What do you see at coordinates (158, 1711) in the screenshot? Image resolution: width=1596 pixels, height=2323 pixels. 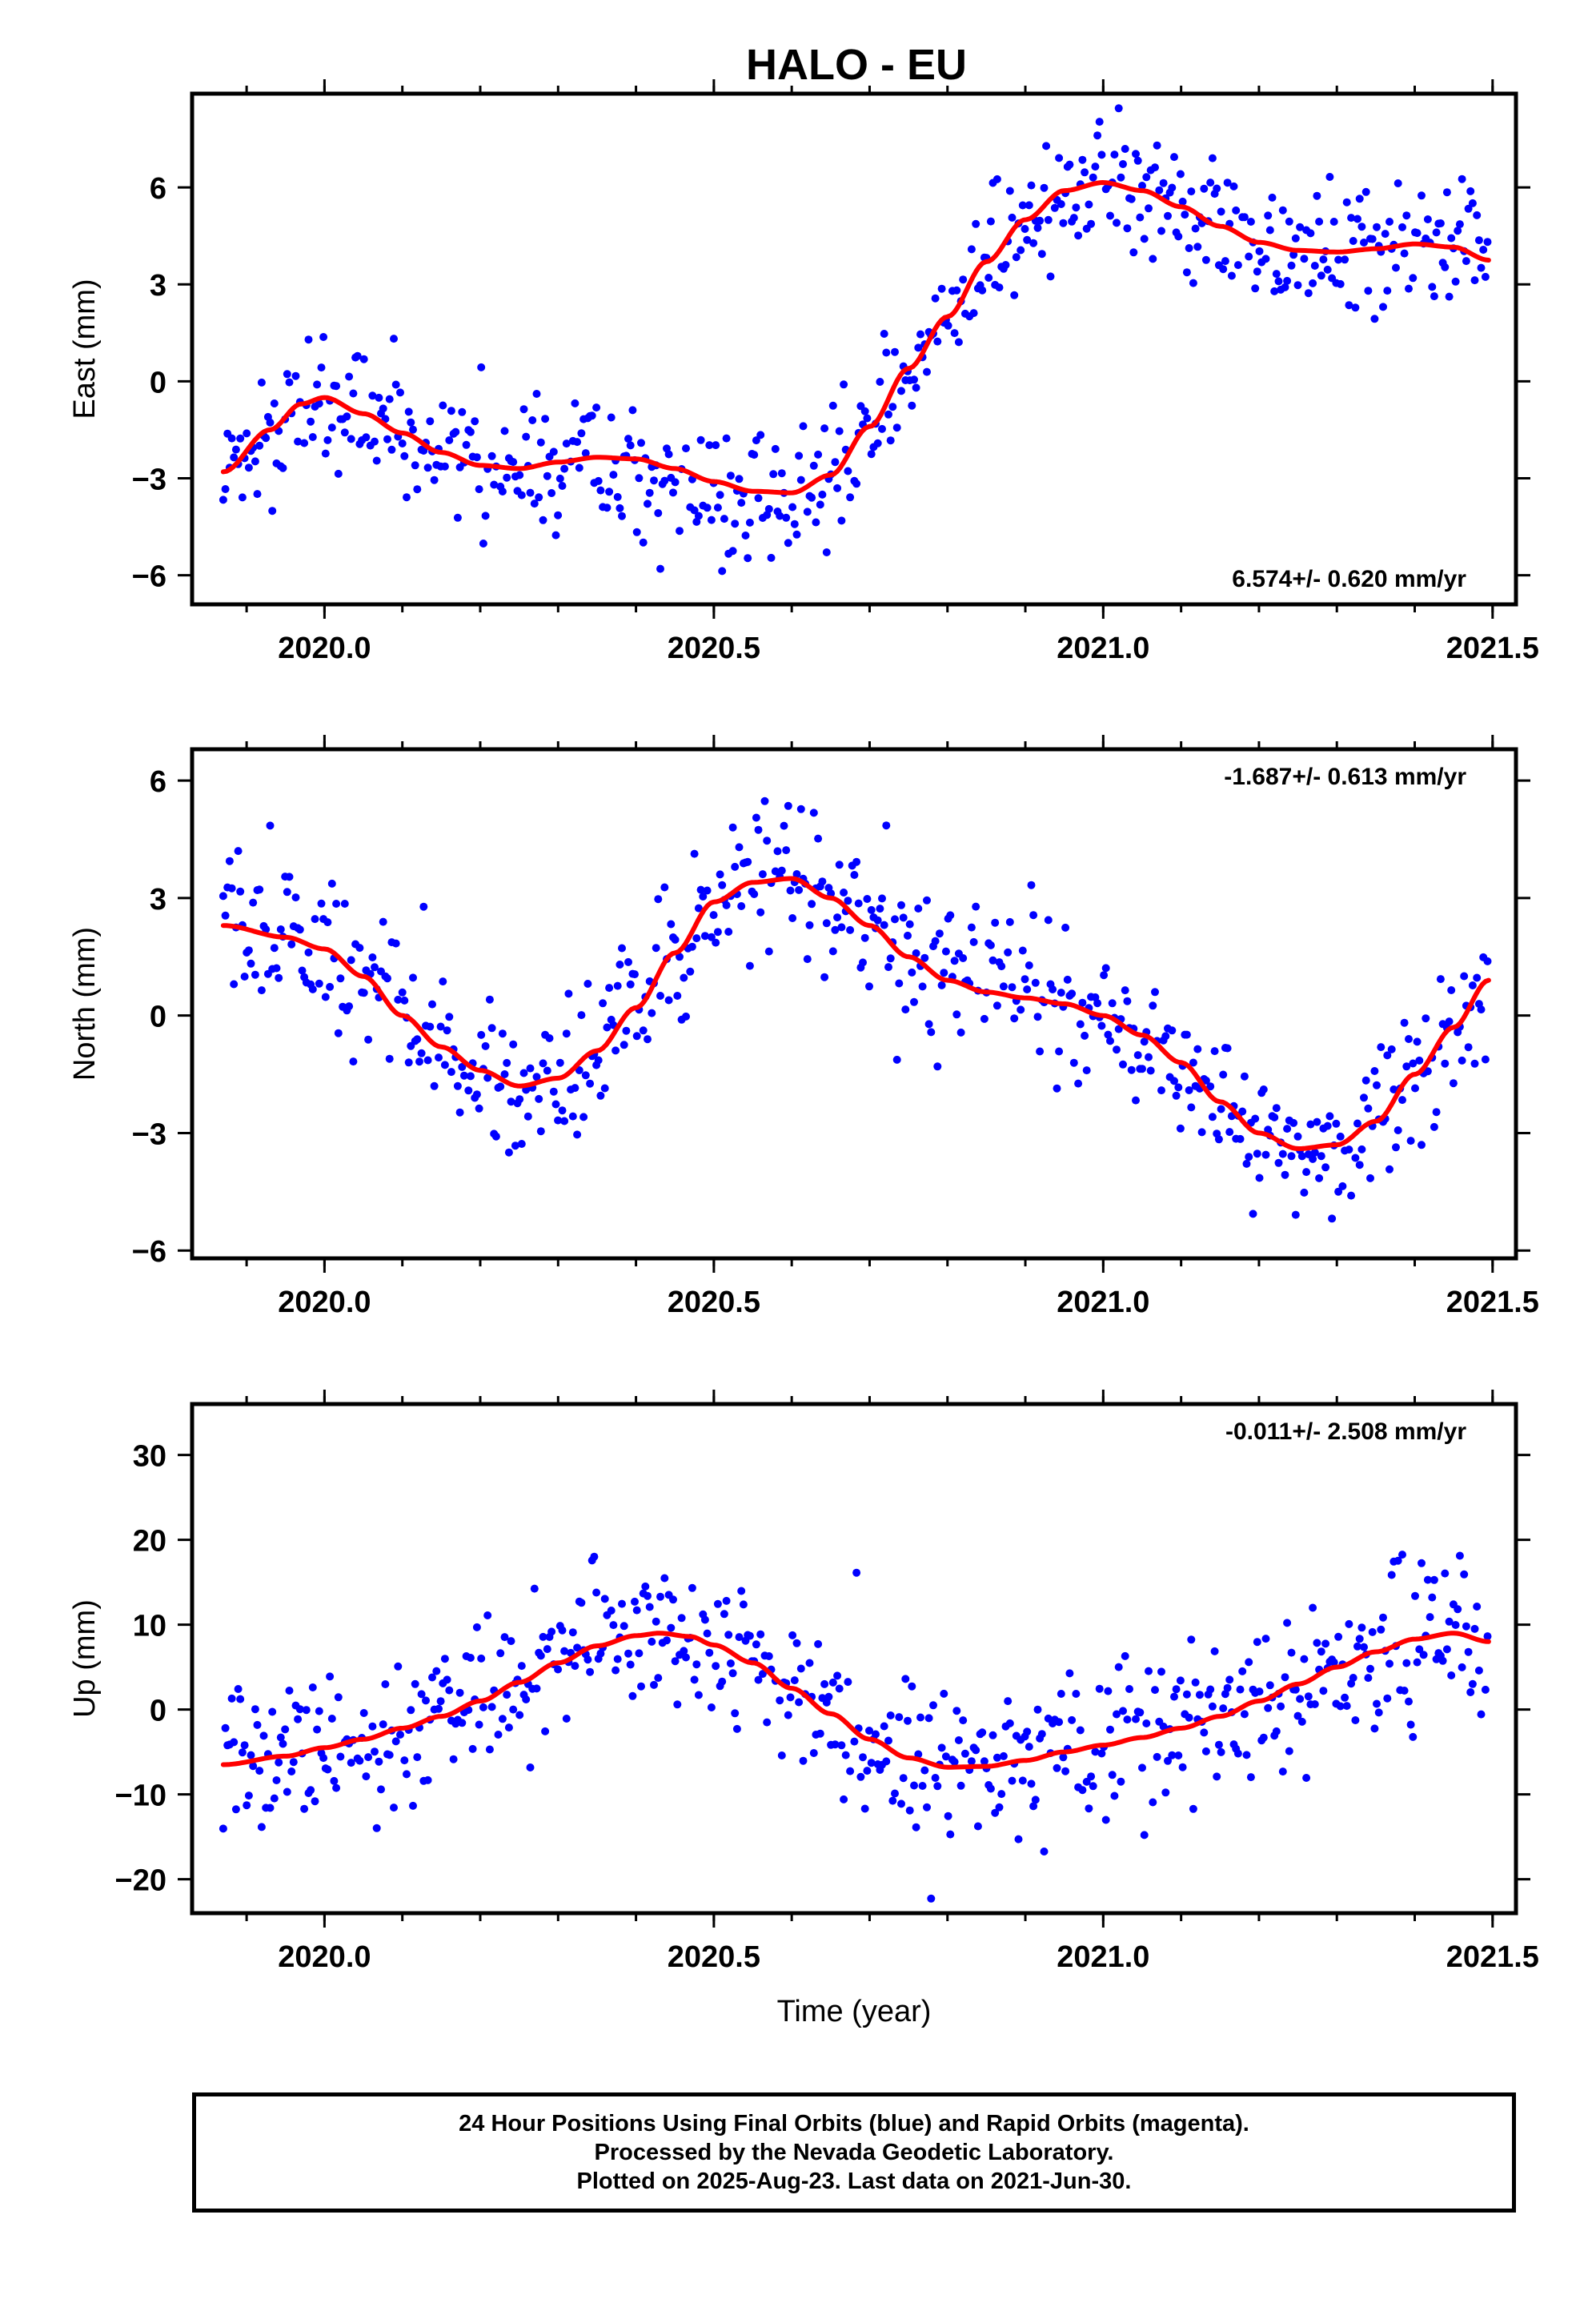 I see `y-tick-label: 0` at bounding box center [158, 1711].